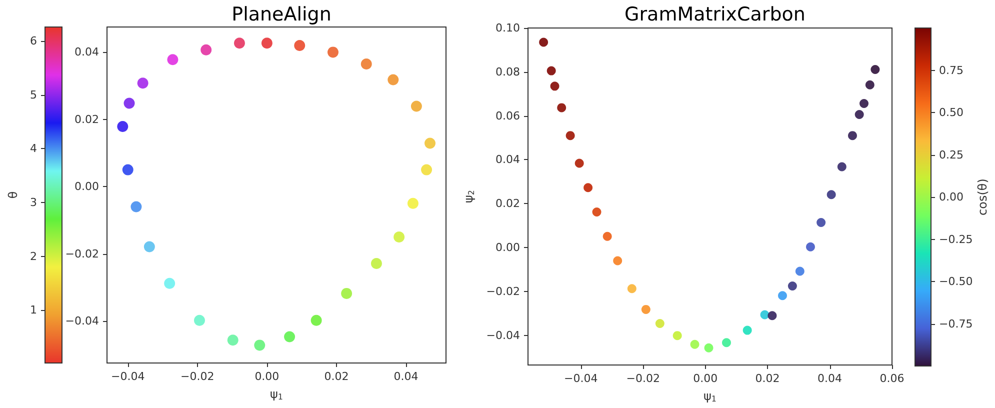 This screenshot has width=995, height=408. Describe the element at coordinates (33, 41) in the screenshot. I see `color-bar-label: 6` at that location.